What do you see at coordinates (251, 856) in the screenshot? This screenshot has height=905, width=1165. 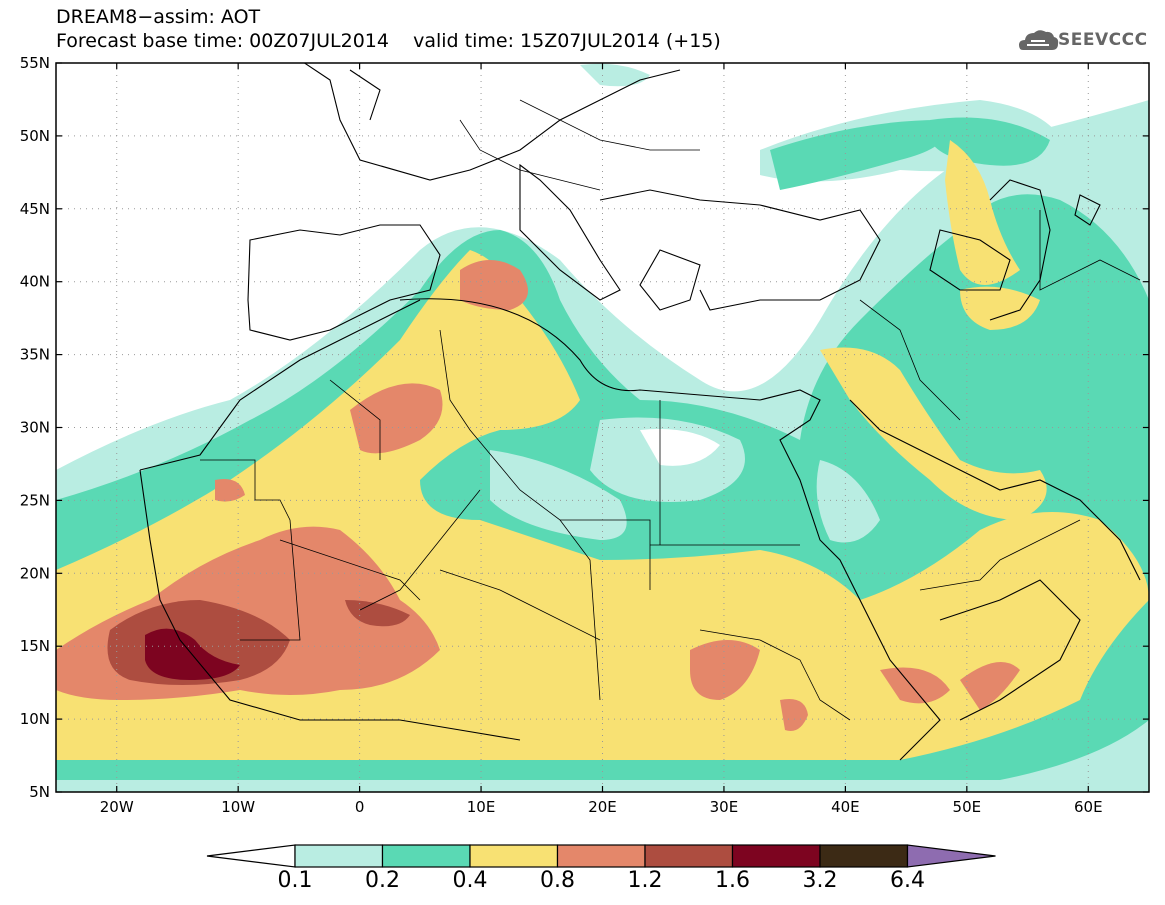 I see `colorbar-min-extend` at bounding box center [251, 856].